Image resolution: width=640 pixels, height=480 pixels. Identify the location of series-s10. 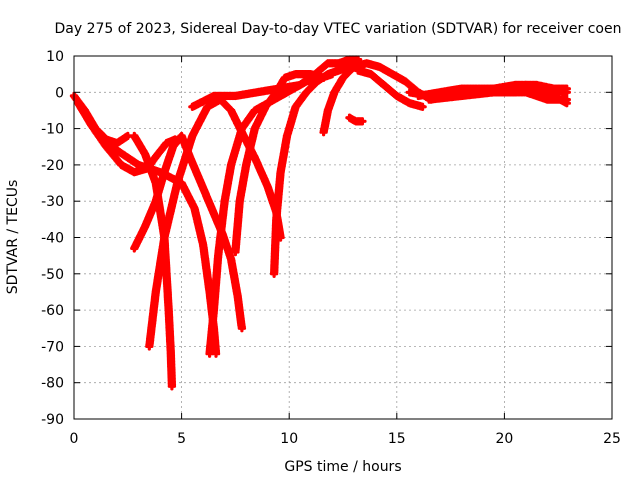
(275, 83).